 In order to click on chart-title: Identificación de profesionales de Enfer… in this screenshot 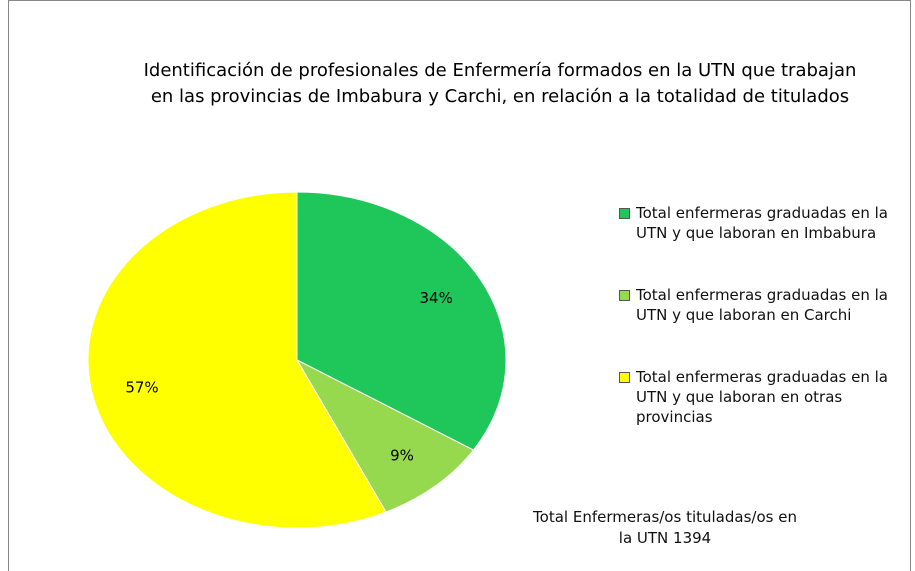, I will do `click(500, 83)`.